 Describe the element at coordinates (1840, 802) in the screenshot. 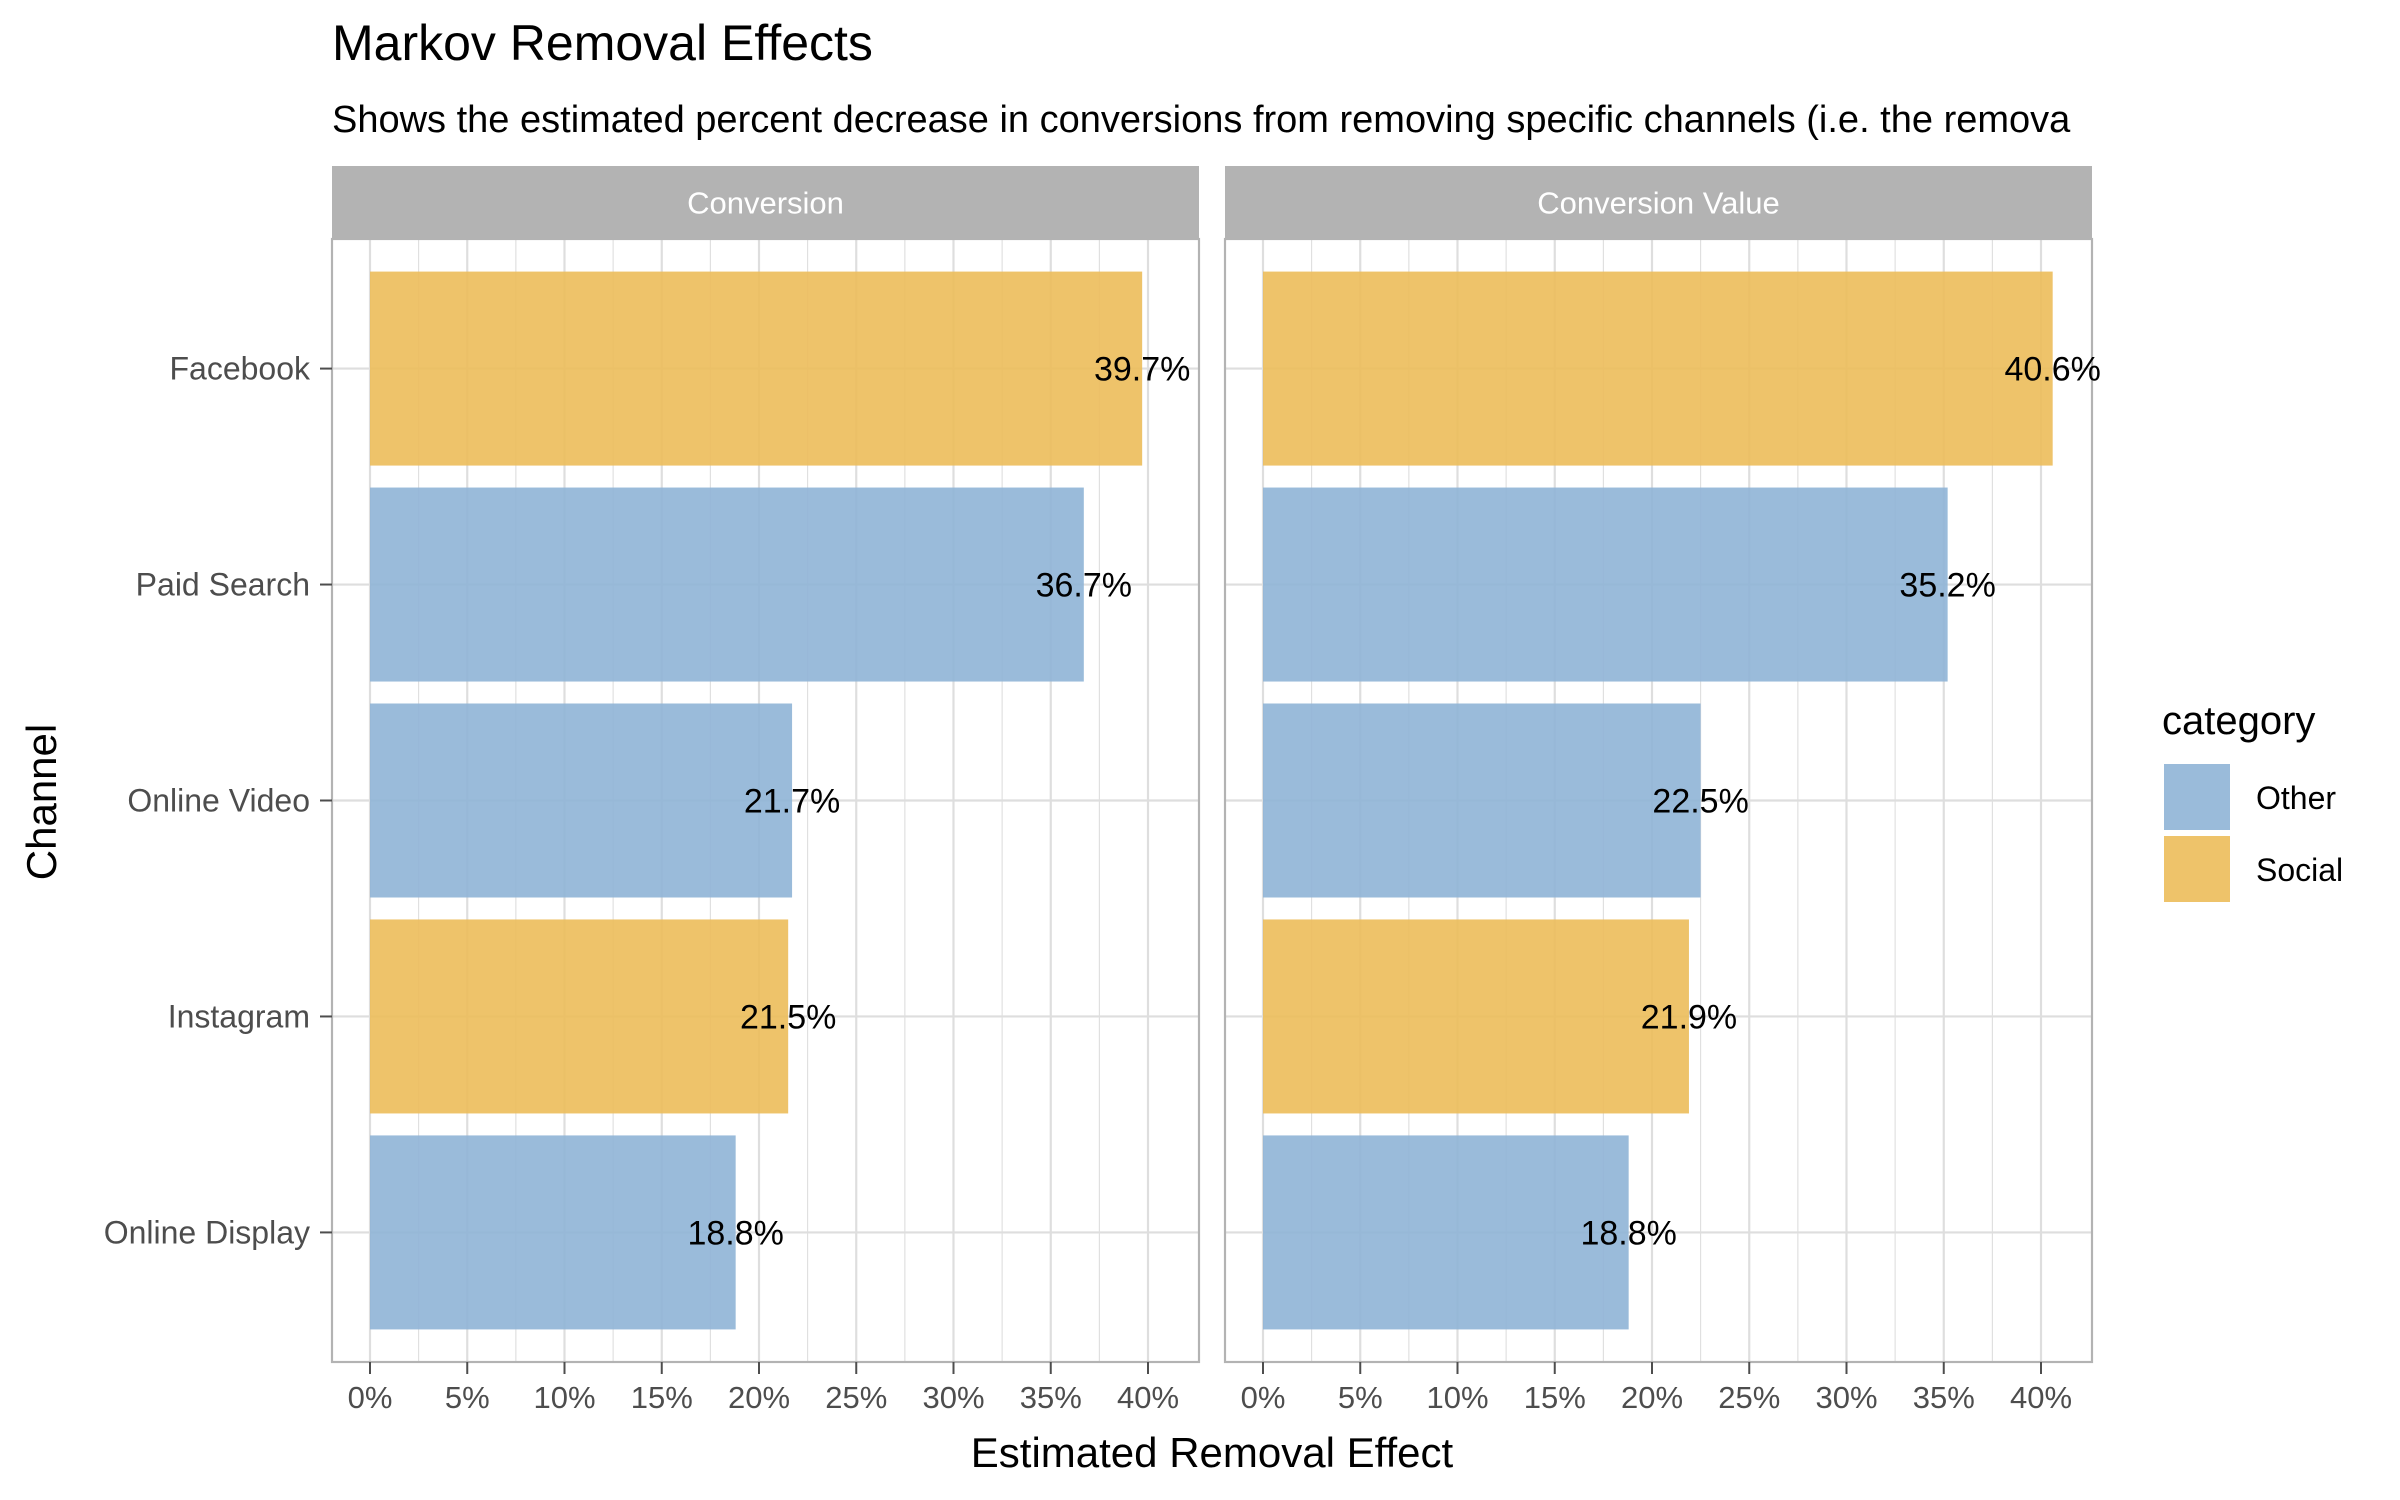

I see `data-labels-conversion-value: 40.6% 35.2% 22.5% 21.9% 18.8%` at that location.